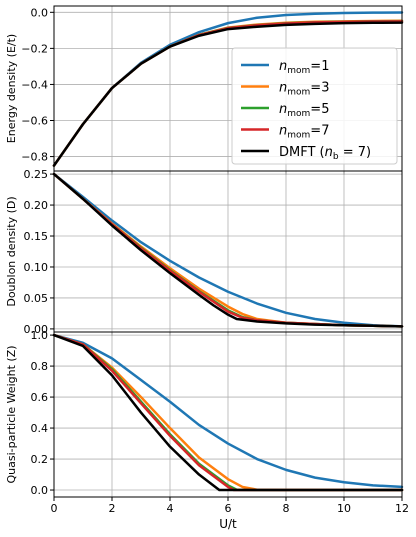  Describe the element at coordinates (344, 508) in the screenshot. I see `x-tick-label: 10` at that location.